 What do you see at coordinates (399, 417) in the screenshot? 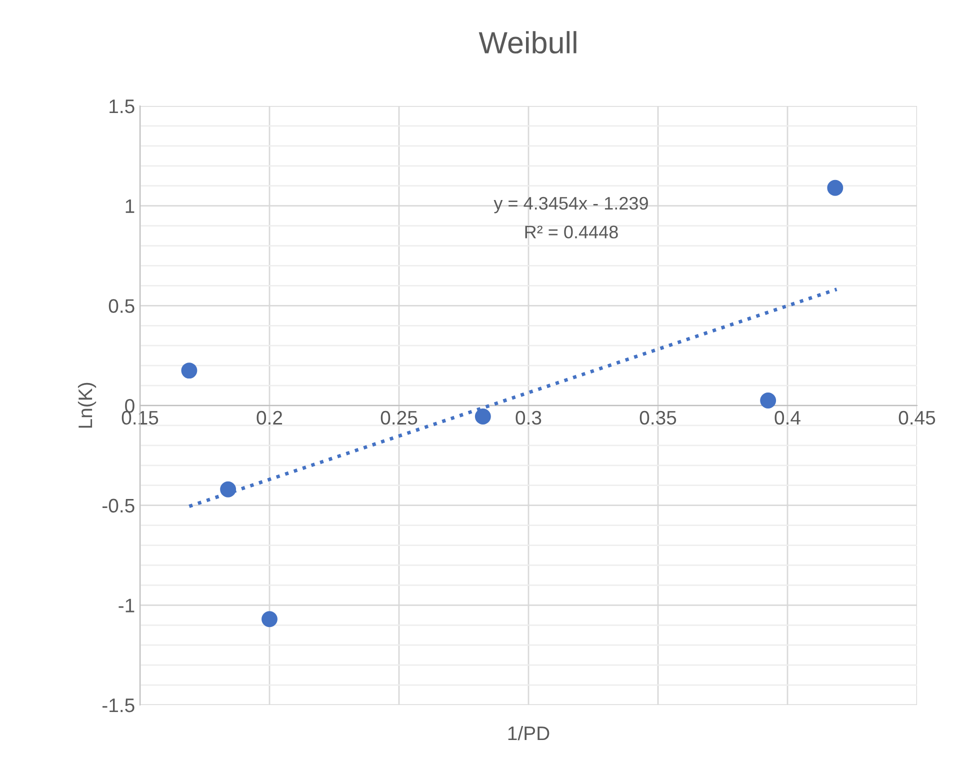
I see `x-tick-label: 0.25` at bounding box center [399, 417].